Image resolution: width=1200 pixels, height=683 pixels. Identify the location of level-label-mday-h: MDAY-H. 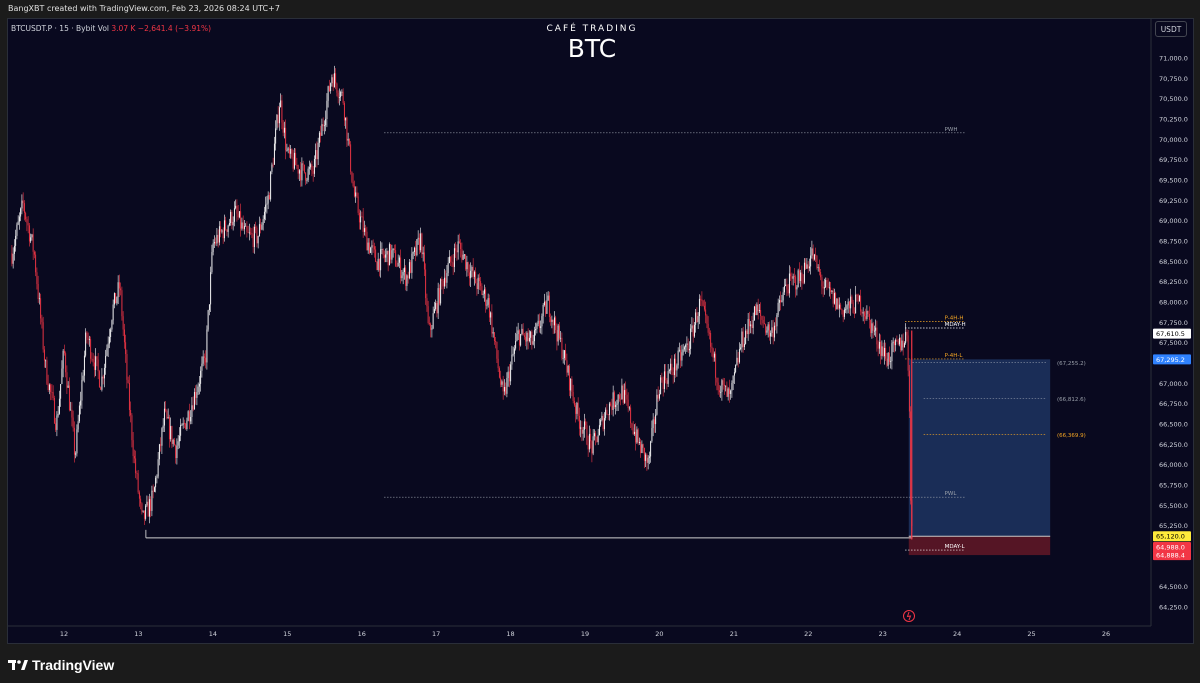
(955, 325).